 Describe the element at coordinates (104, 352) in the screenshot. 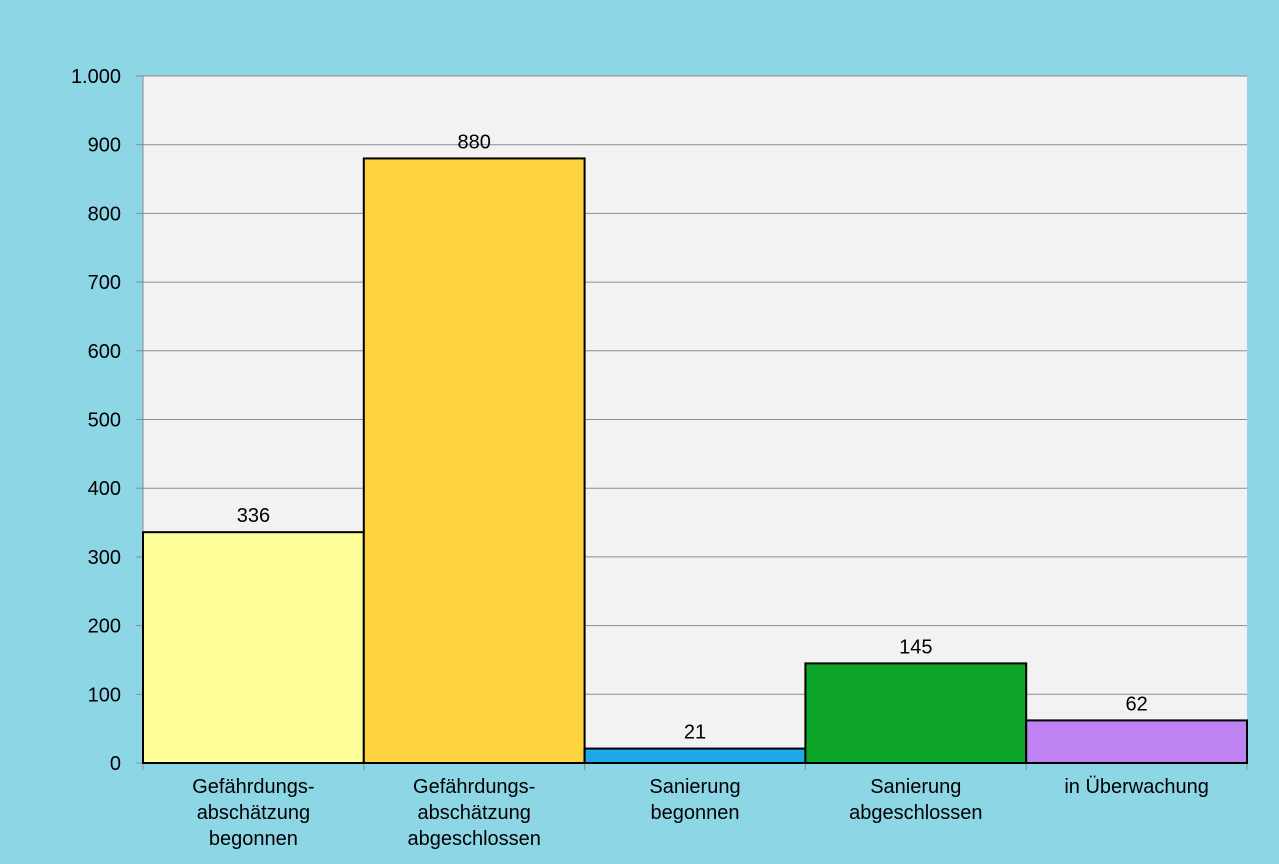

I see `y-tick-label: 600` at that location.